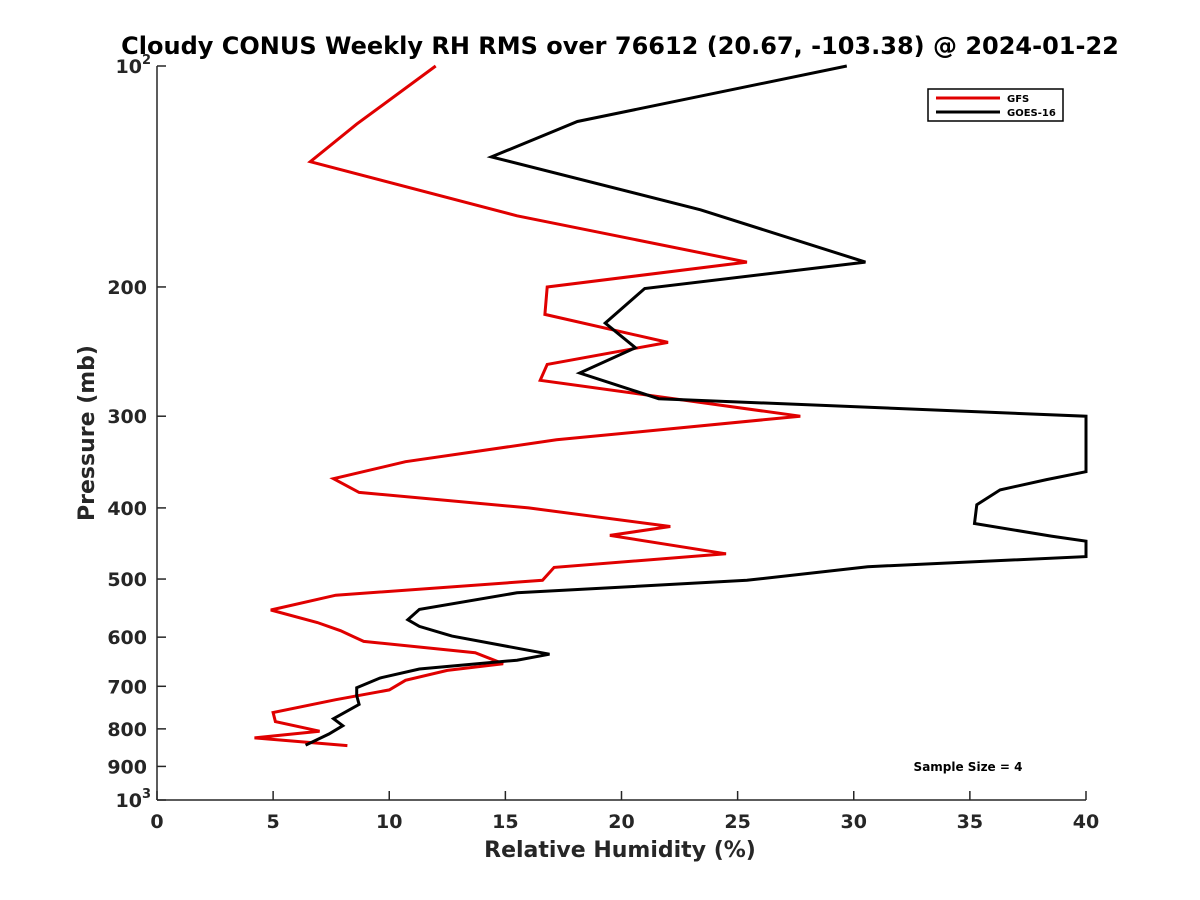 The height and width of the screenshot is (900, 1200). I want to click on y-tick-label: 600, so click(127, 638).